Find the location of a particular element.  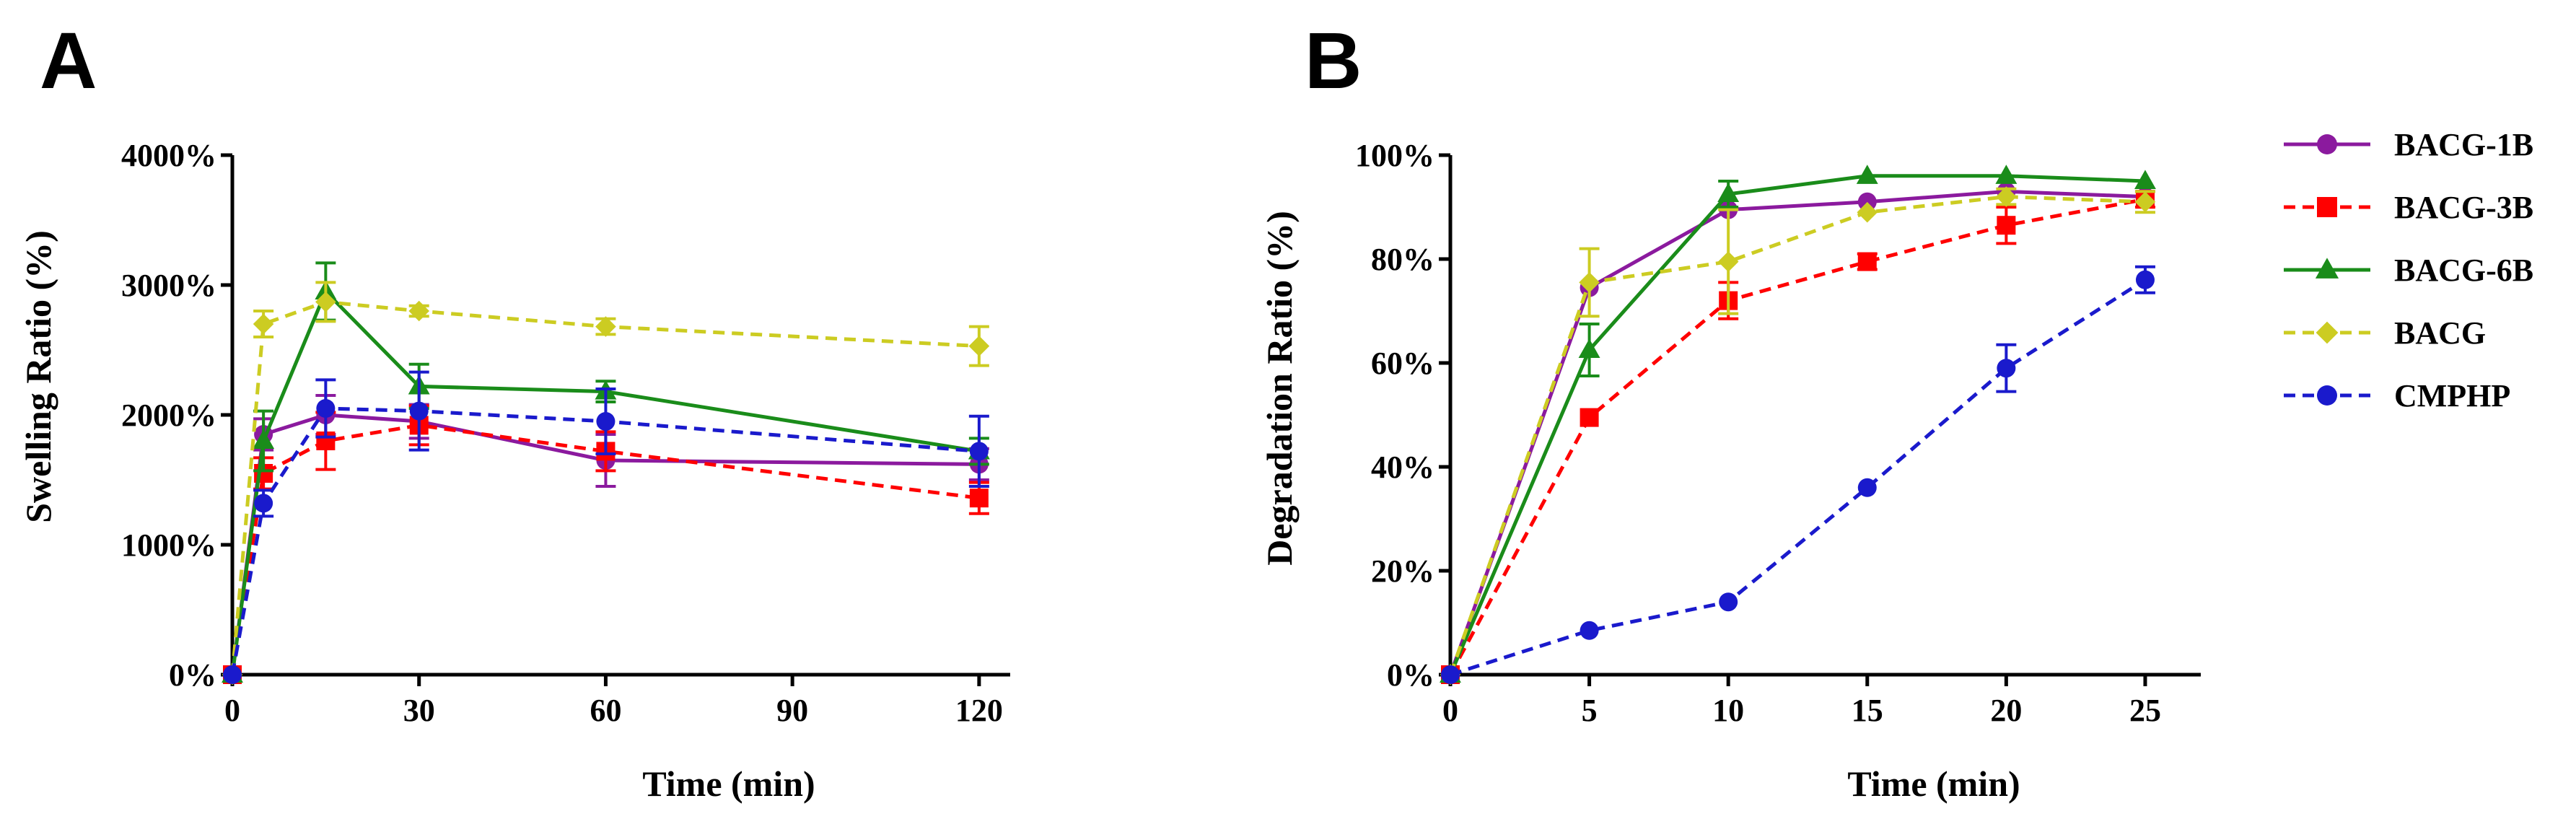

panel-letter-a: A is located at coordinates (68, 61).